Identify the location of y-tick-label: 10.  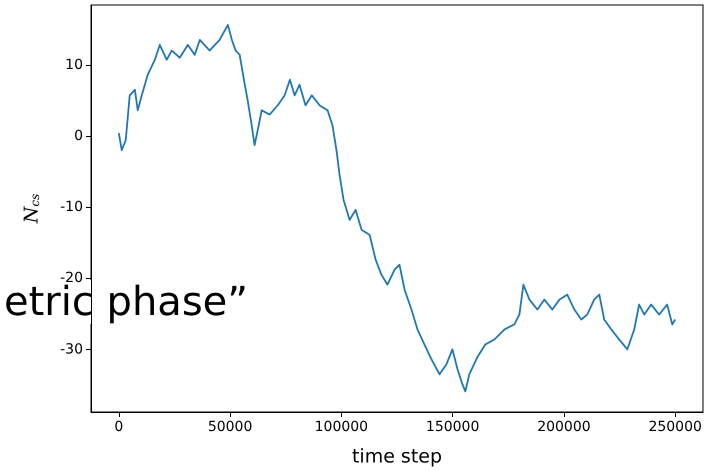
(74, 64).